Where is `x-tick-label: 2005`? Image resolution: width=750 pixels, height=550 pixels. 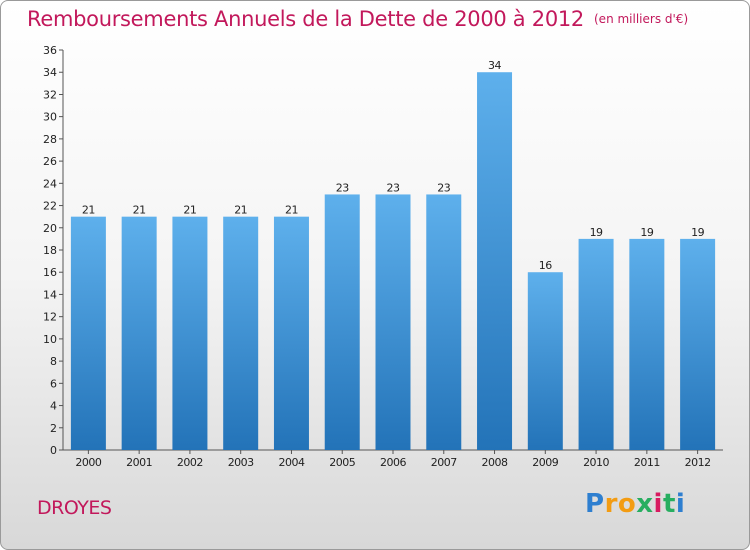
x-tick-label: 2005 is located at coordinates (342, 462).